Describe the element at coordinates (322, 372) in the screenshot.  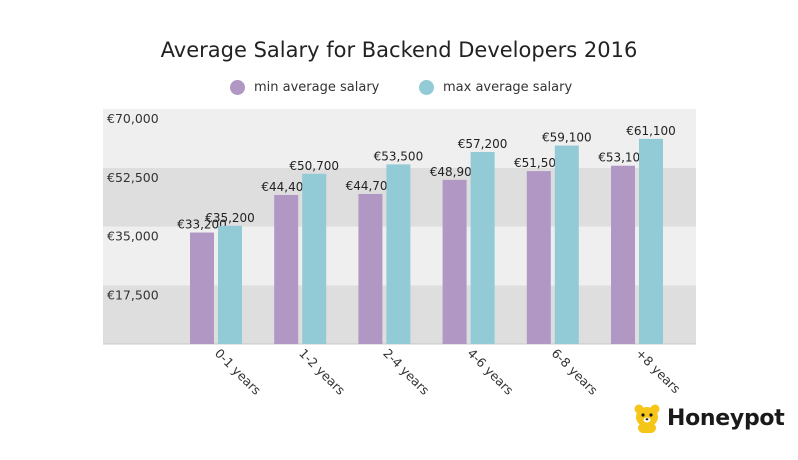
I see `x-tick-label: 1-2 years` at that location.